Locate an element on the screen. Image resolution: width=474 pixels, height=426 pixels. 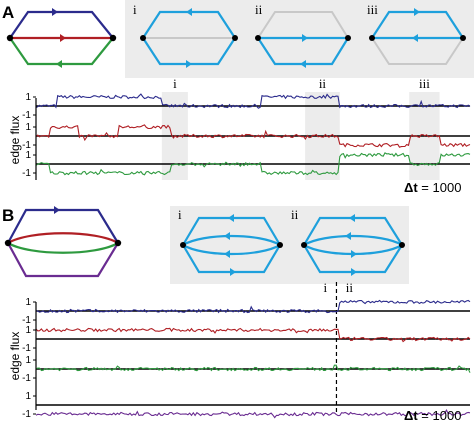
network-a-top-arrow is located at coordinates (55, 12).